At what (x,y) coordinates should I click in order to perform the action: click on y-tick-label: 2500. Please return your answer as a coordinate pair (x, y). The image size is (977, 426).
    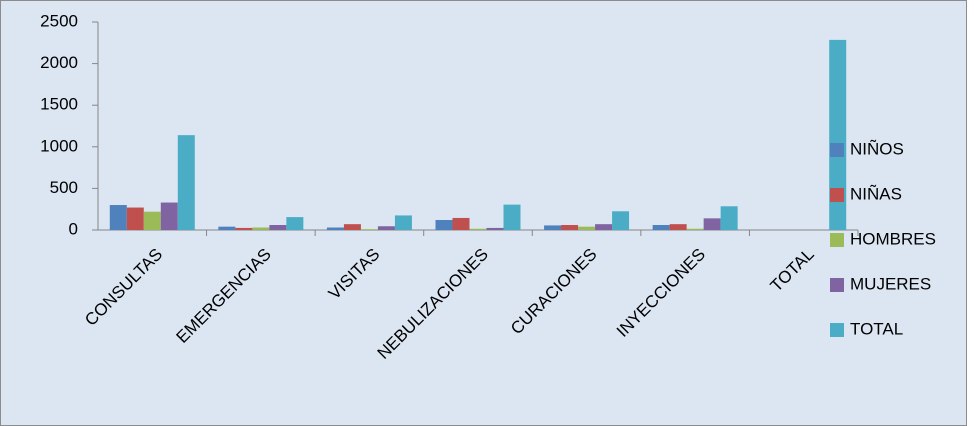
    Looking at the image, I should click on (59, 20).